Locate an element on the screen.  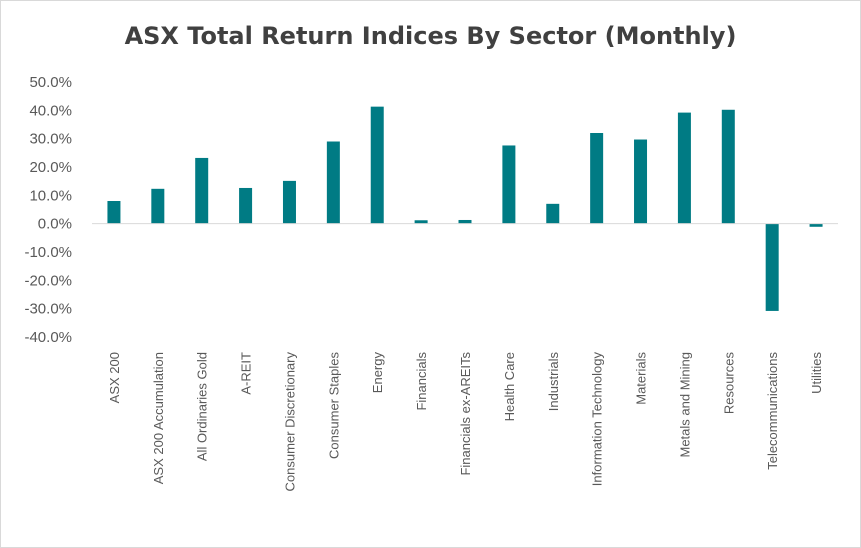
y-tick-label: -20.0% is located at coordinates (48, 280).